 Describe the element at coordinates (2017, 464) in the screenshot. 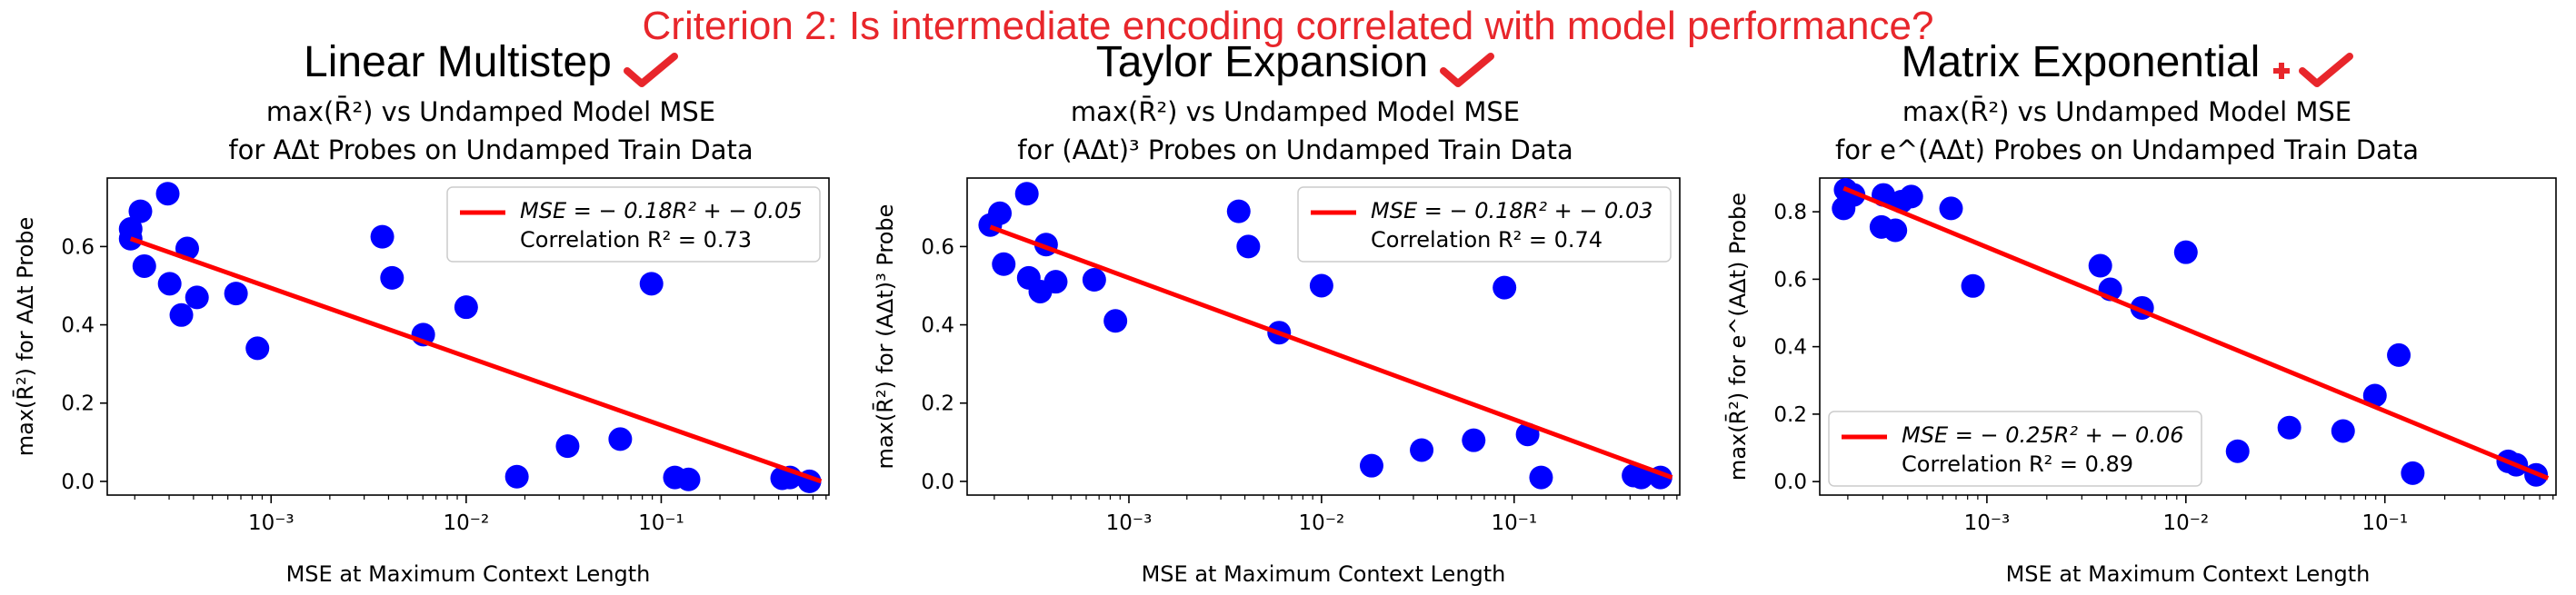

I see `legend-correlation: Correlation R² = 0.89` at that location.